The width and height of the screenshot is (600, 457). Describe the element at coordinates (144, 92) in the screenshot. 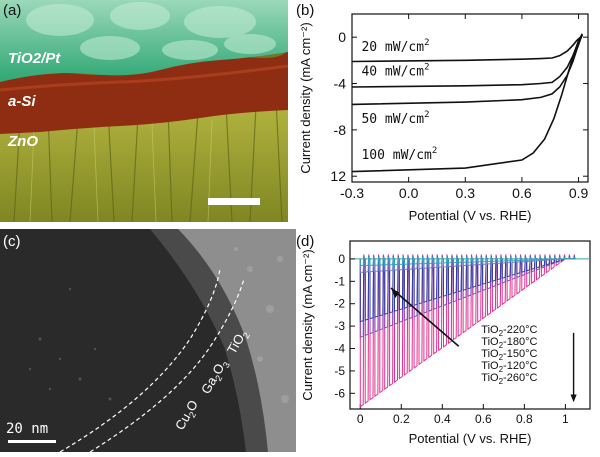

I see `asi-layer` at that location.